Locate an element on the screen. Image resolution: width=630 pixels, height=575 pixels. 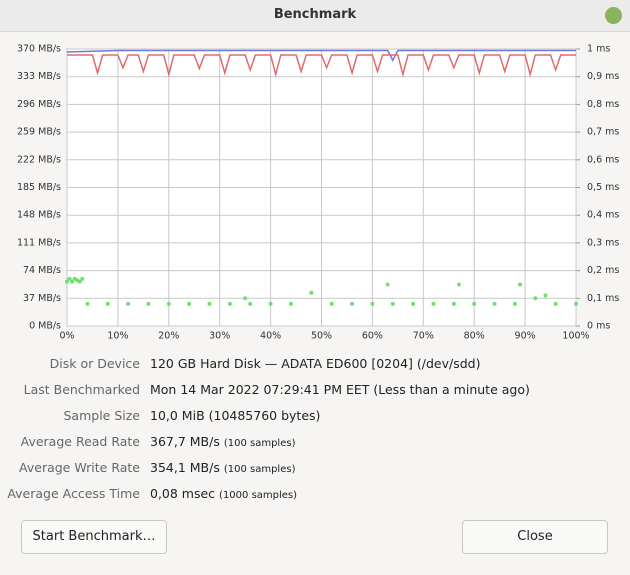
y-tick-label: 148 MB/s is located at coordinates (39, 215).